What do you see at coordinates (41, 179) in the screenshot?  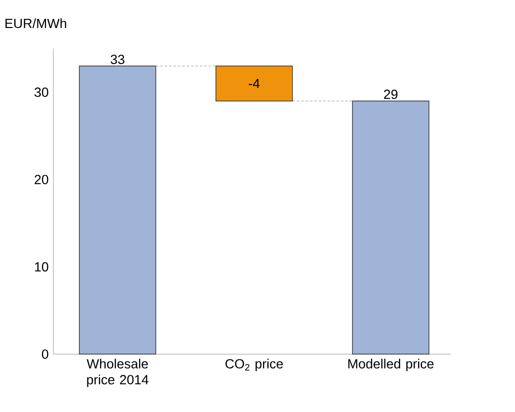 I see `y-tick-label: 20` at bounding box center [41, 179].